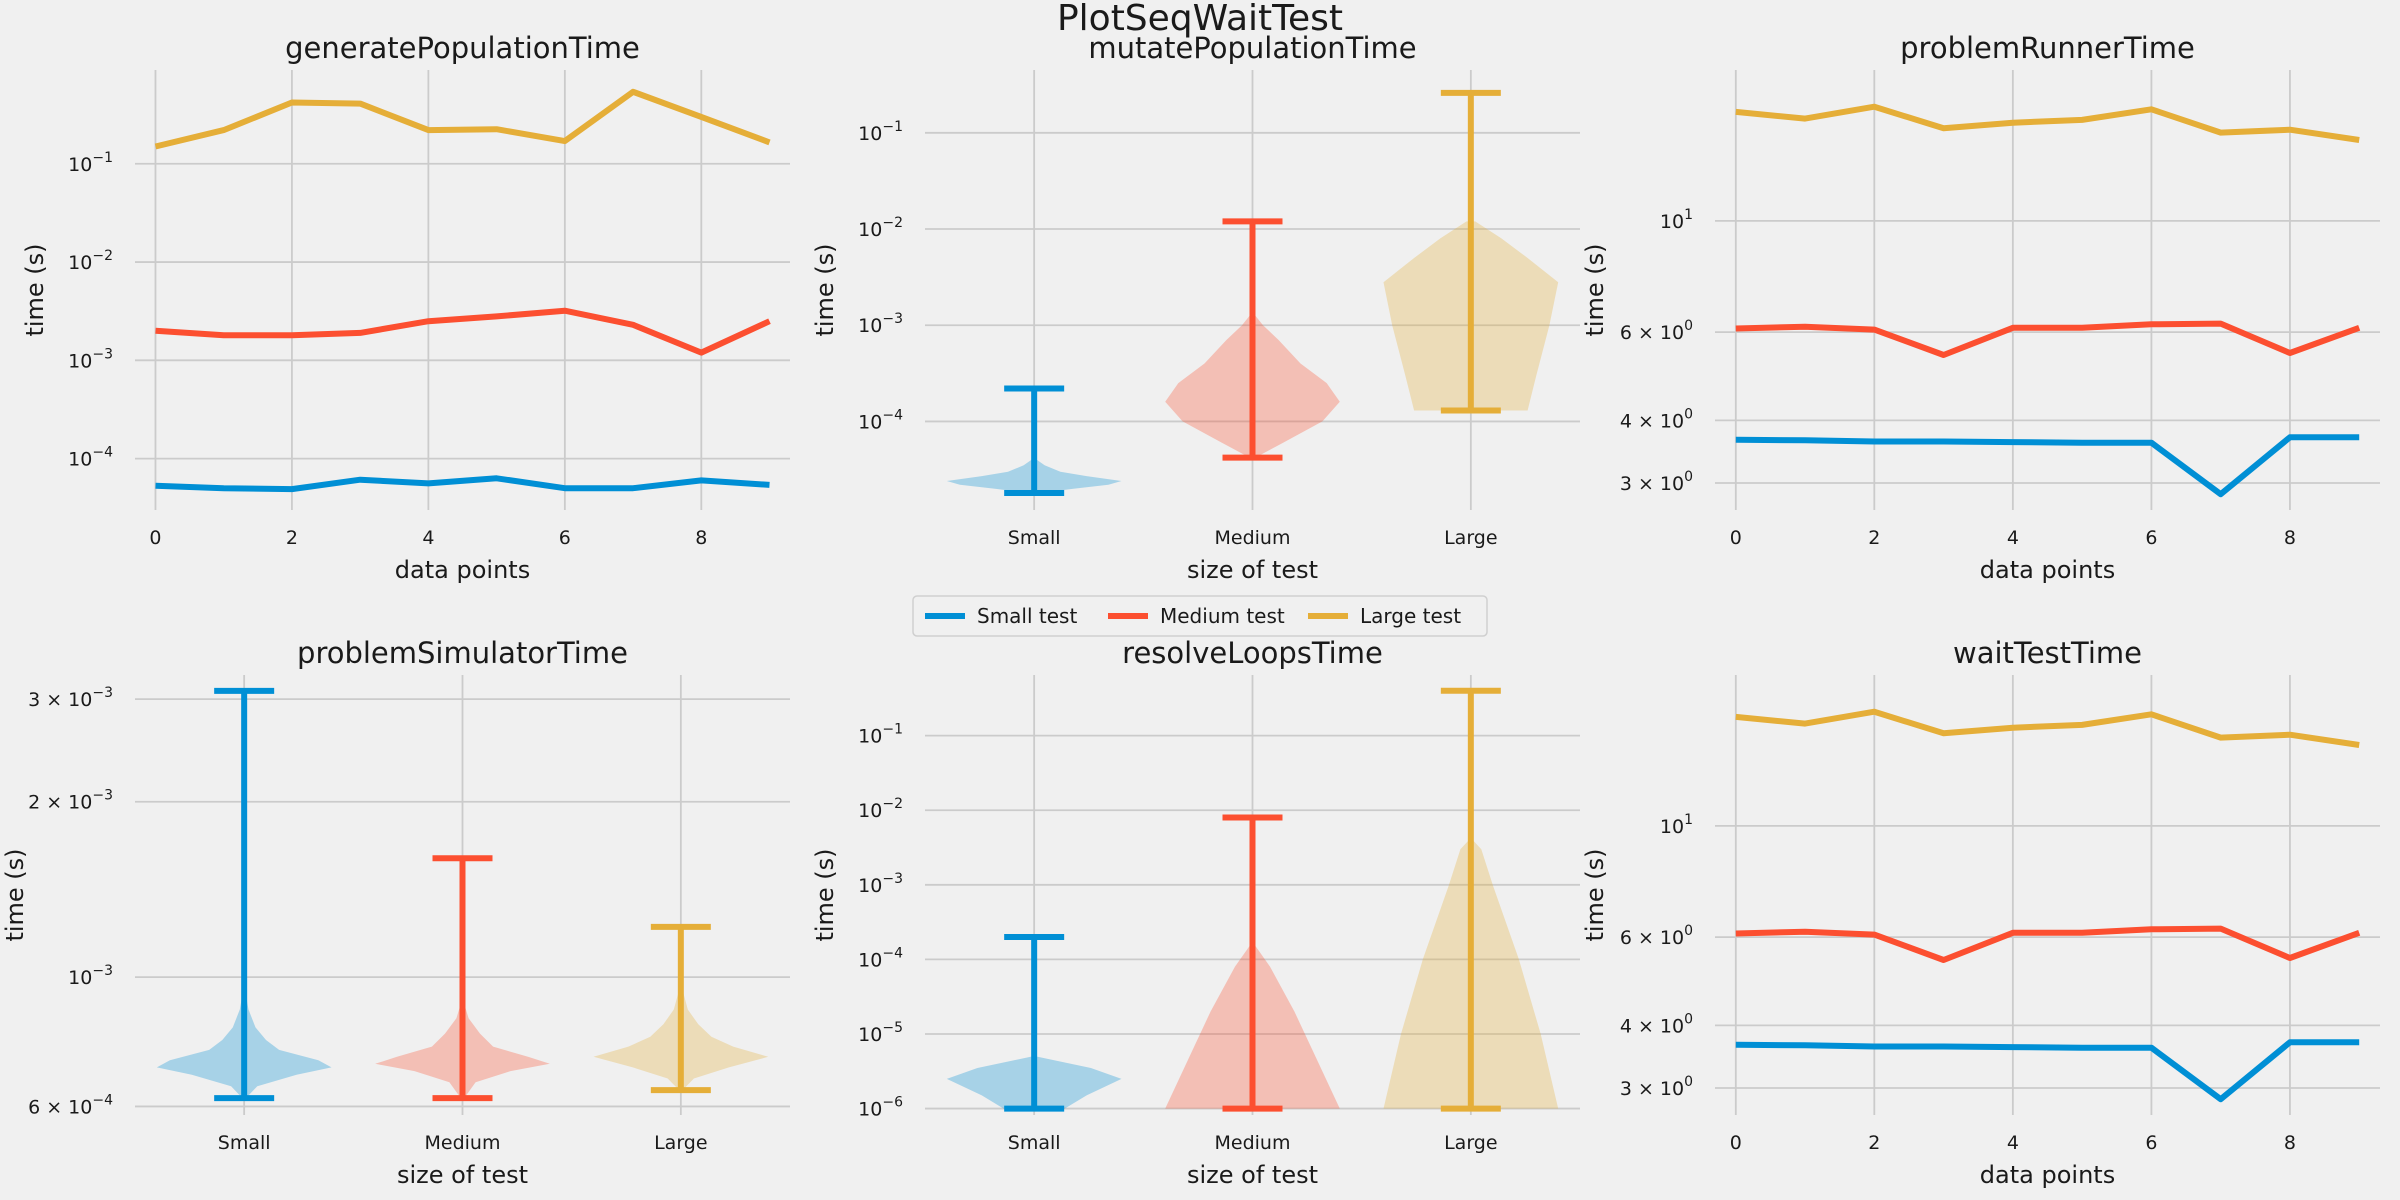  Describe the element at coordinates (1222, 616) in the screenshot. I see `legend-label: Medium test` at that location.